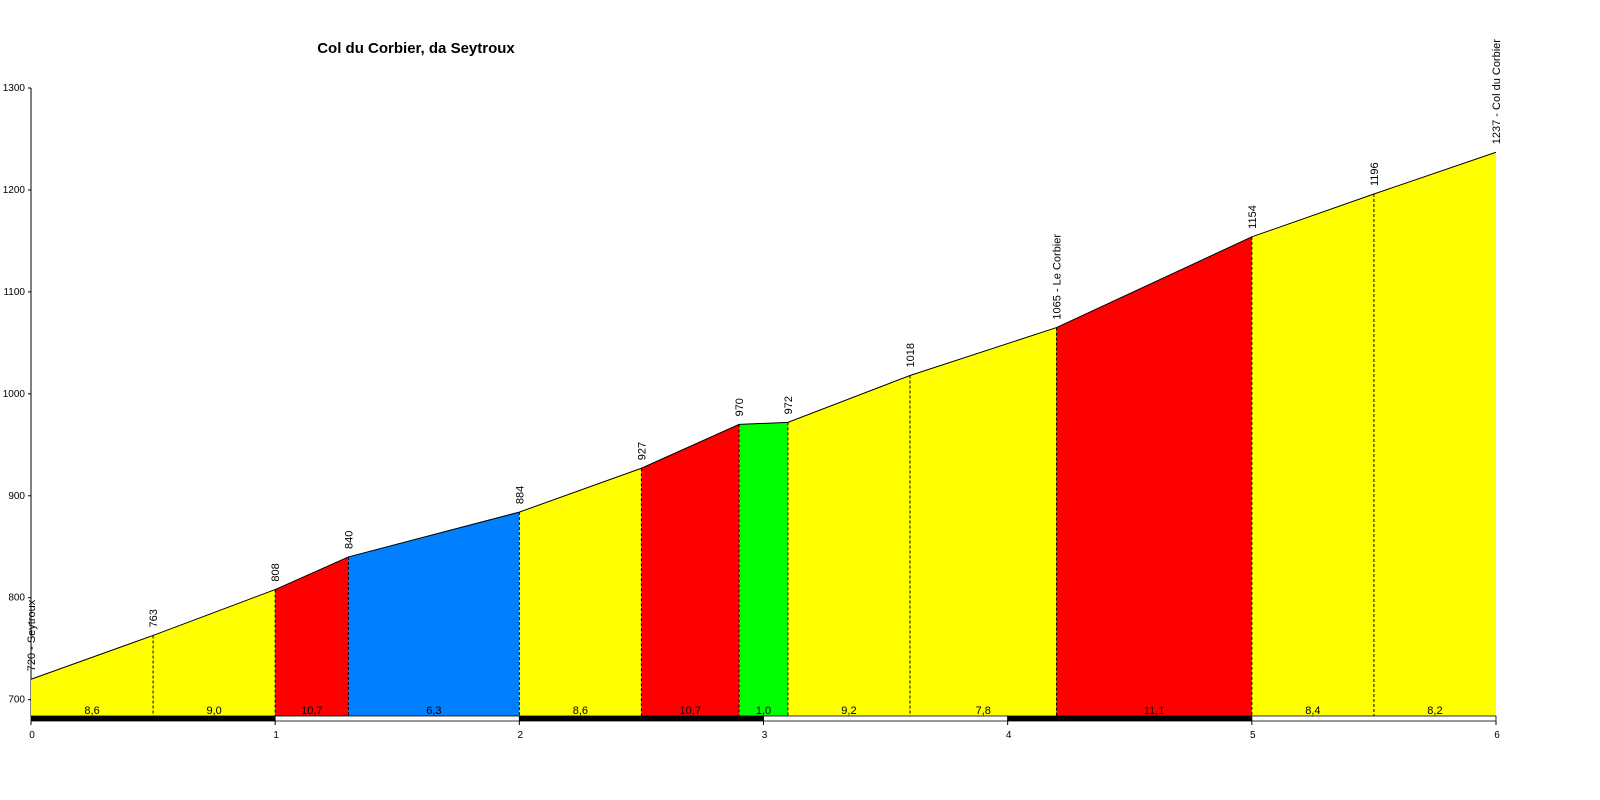 The image size is (1600, 800). Describe the element at coordinates (1009, 735) in the screenshot. I see `x-tick-label: 4` at that location.